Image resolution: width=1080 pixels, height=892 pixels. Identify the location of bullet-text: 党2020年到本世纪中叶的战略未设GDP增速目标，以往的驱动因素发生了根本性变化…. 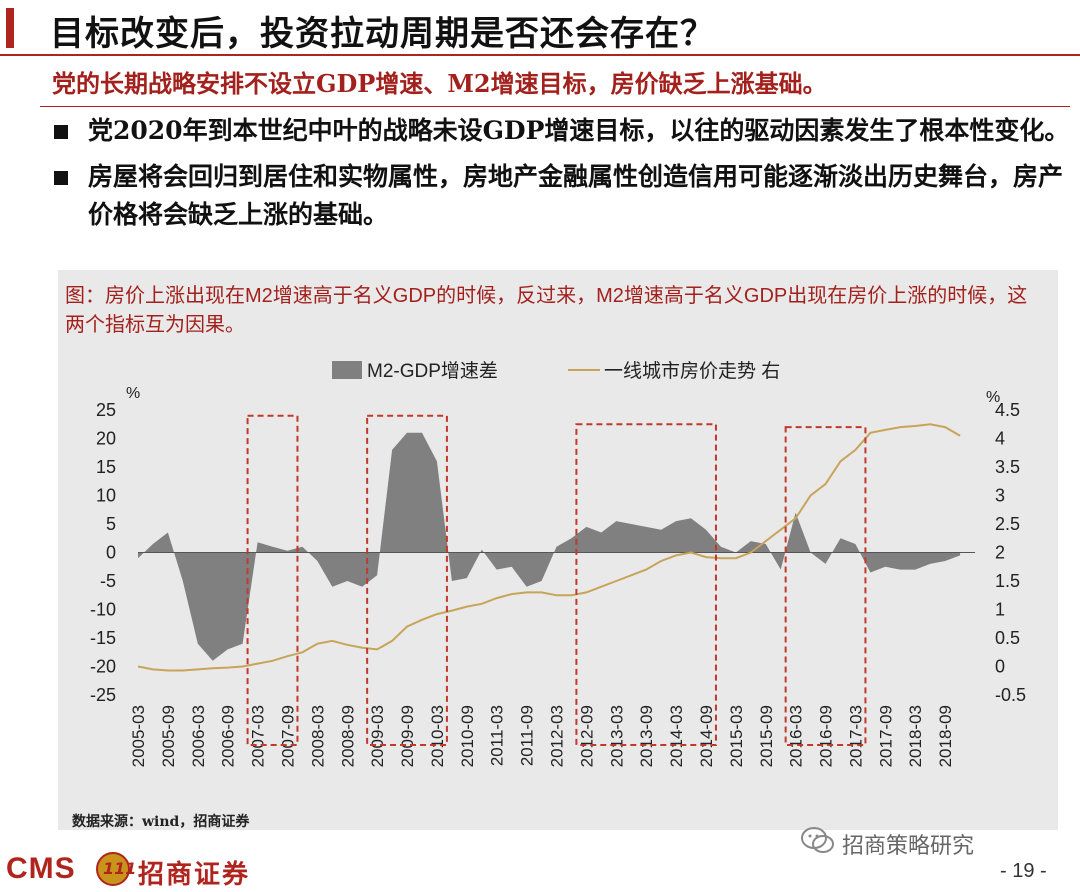
(579, 130).